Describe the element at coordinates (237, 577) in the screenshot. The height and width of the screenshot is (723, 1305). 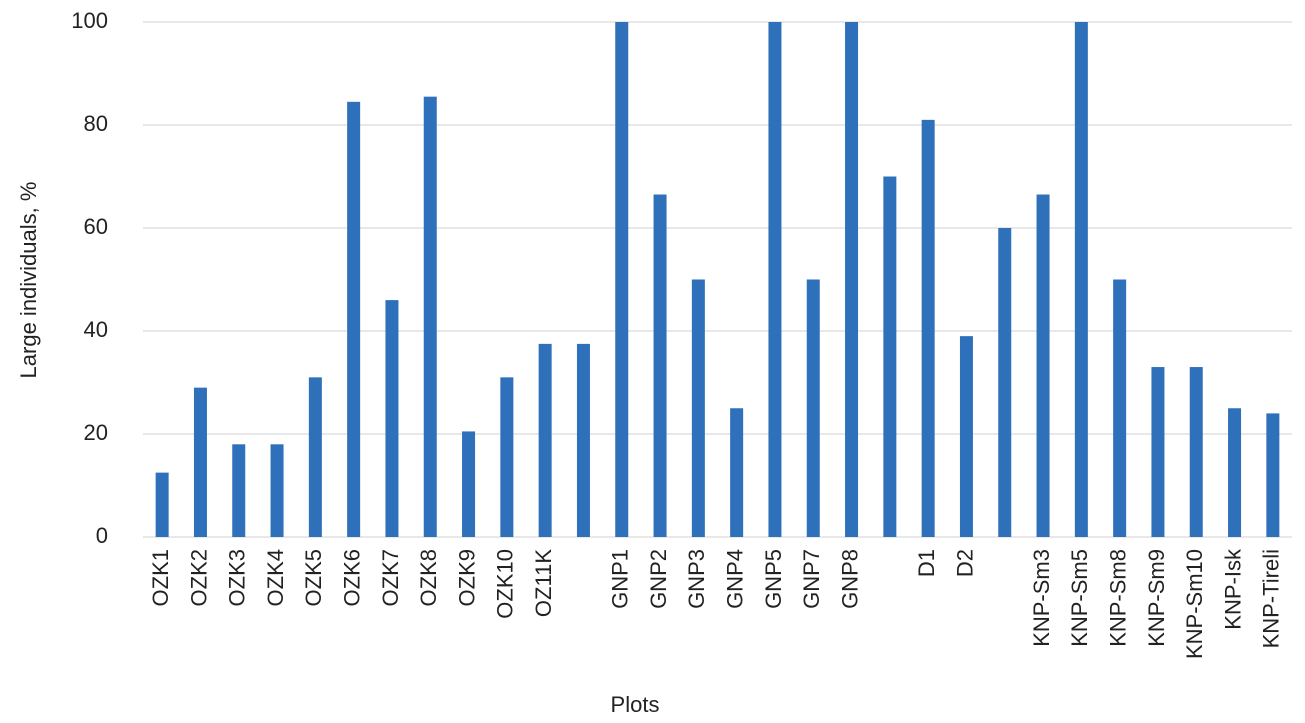
I see `x-tick-label: OZK3` at that location.